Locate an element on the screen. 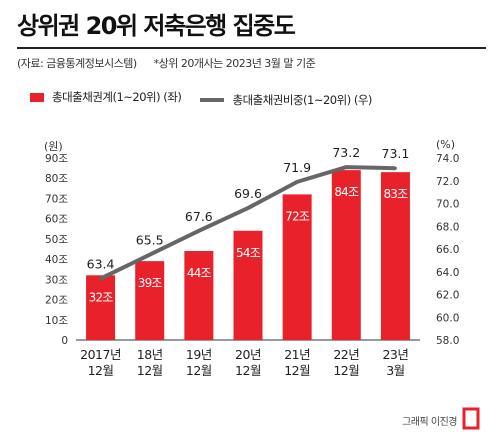  right-tick-label: 68.0 is located at coordinates (447, 227).